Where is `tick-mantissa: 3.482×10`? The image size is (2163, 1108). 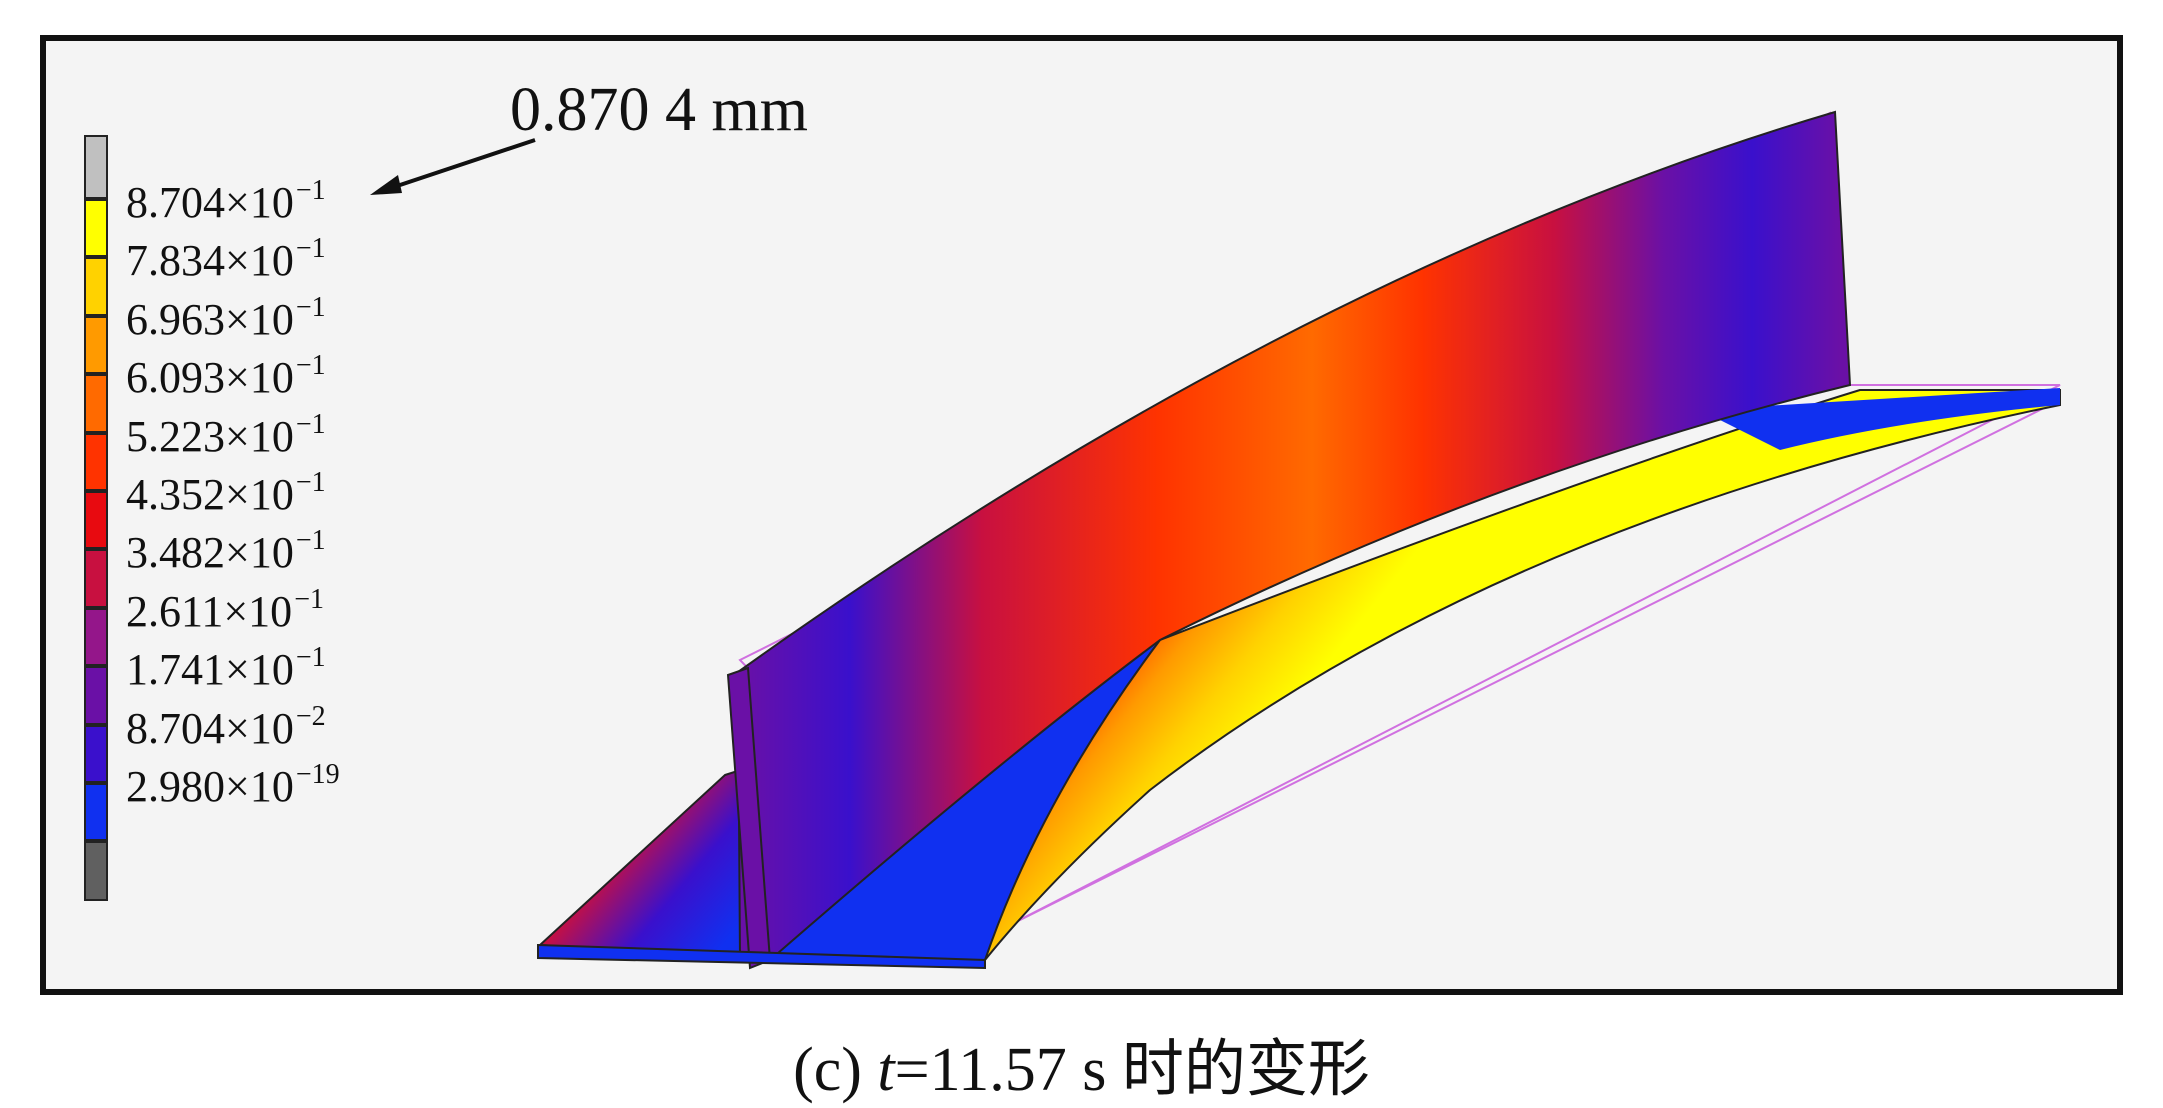
tick-mantissa: 3.482×10 is located at coordinates (210, 553).